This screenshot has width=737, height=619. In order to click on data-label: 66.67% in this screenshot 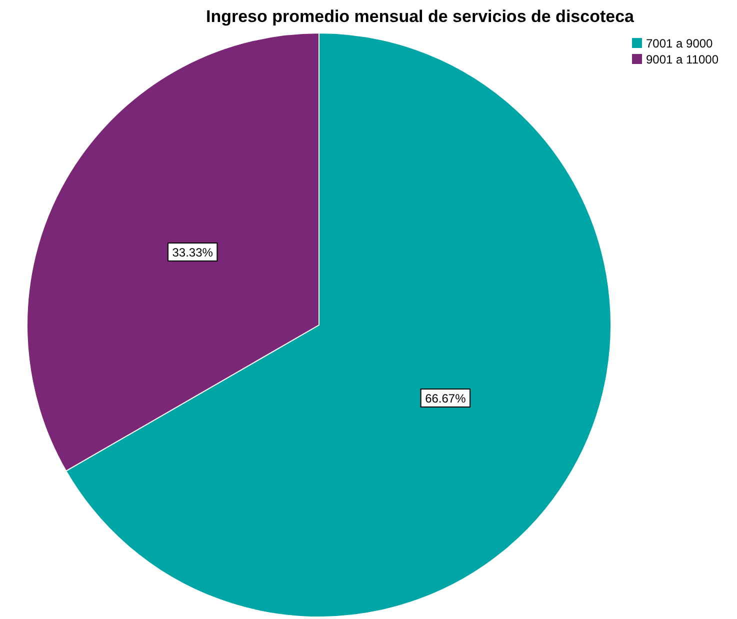, I will do `click(445, 399)`.